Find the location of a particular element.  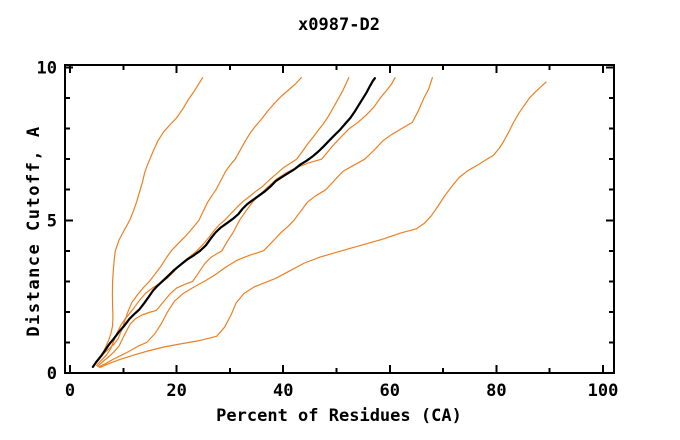

x-tick-label: 80 is located at coordinates (496, 391).